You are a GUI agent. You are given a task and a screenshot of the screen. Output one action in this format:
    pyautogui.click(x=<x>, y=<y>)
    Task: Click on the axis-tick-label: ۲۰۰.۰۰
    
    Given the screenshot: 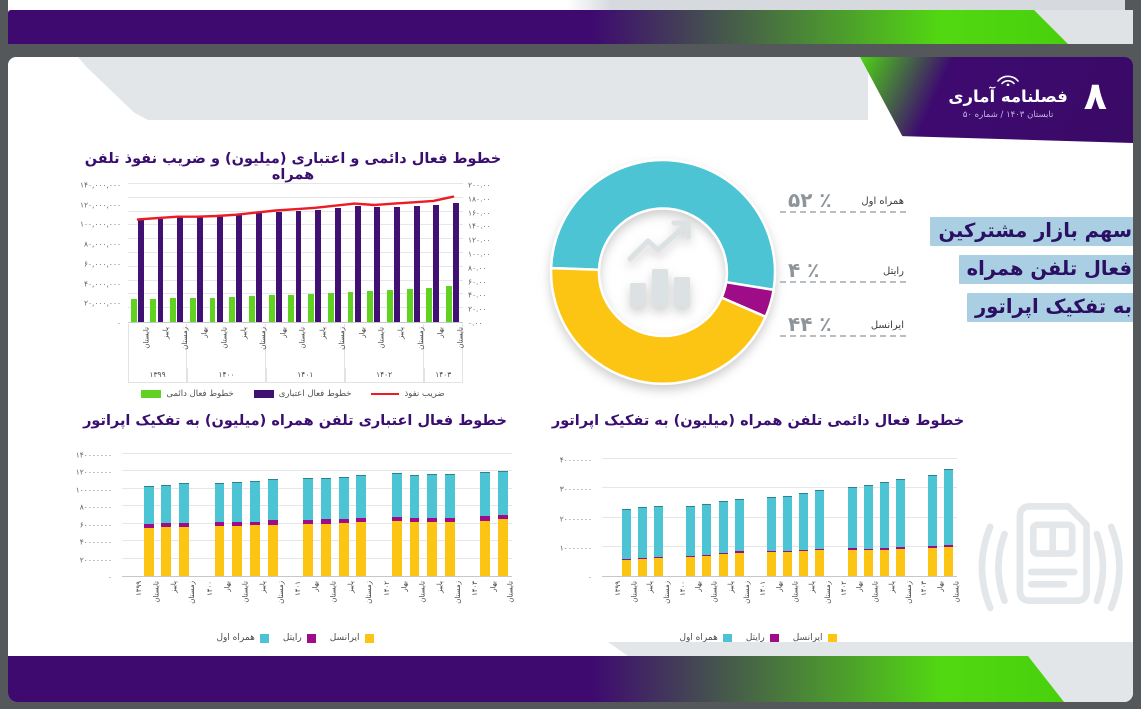 What is the action you would take?
    pyautogui.click(x=479, y=185)
    